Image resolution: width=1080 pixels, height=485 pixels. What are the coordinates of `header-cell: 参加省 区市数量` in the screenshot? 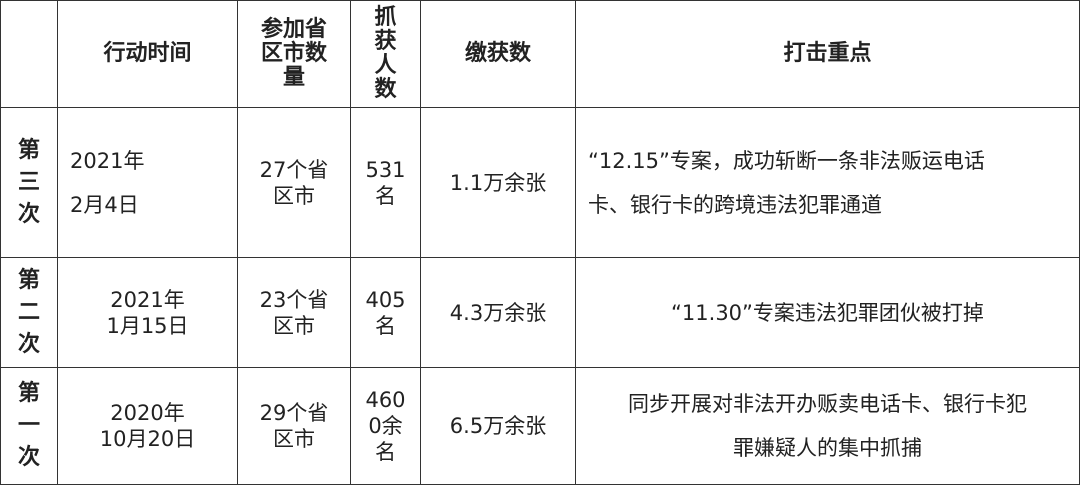 It's located at (294, 54).